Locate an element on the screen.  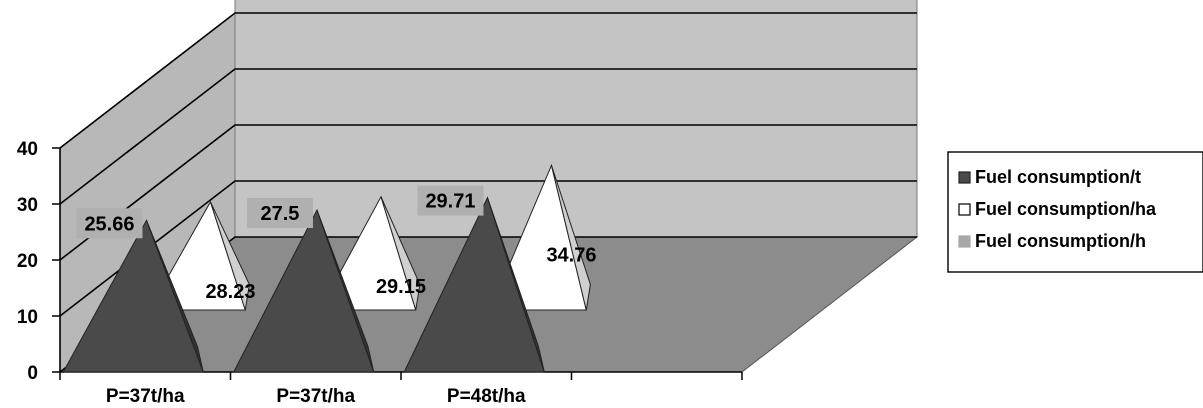
chart-data-labels: 25.66 28.23 27.5 29.15 29.71 34.76 is located at coordinates (336, 244).